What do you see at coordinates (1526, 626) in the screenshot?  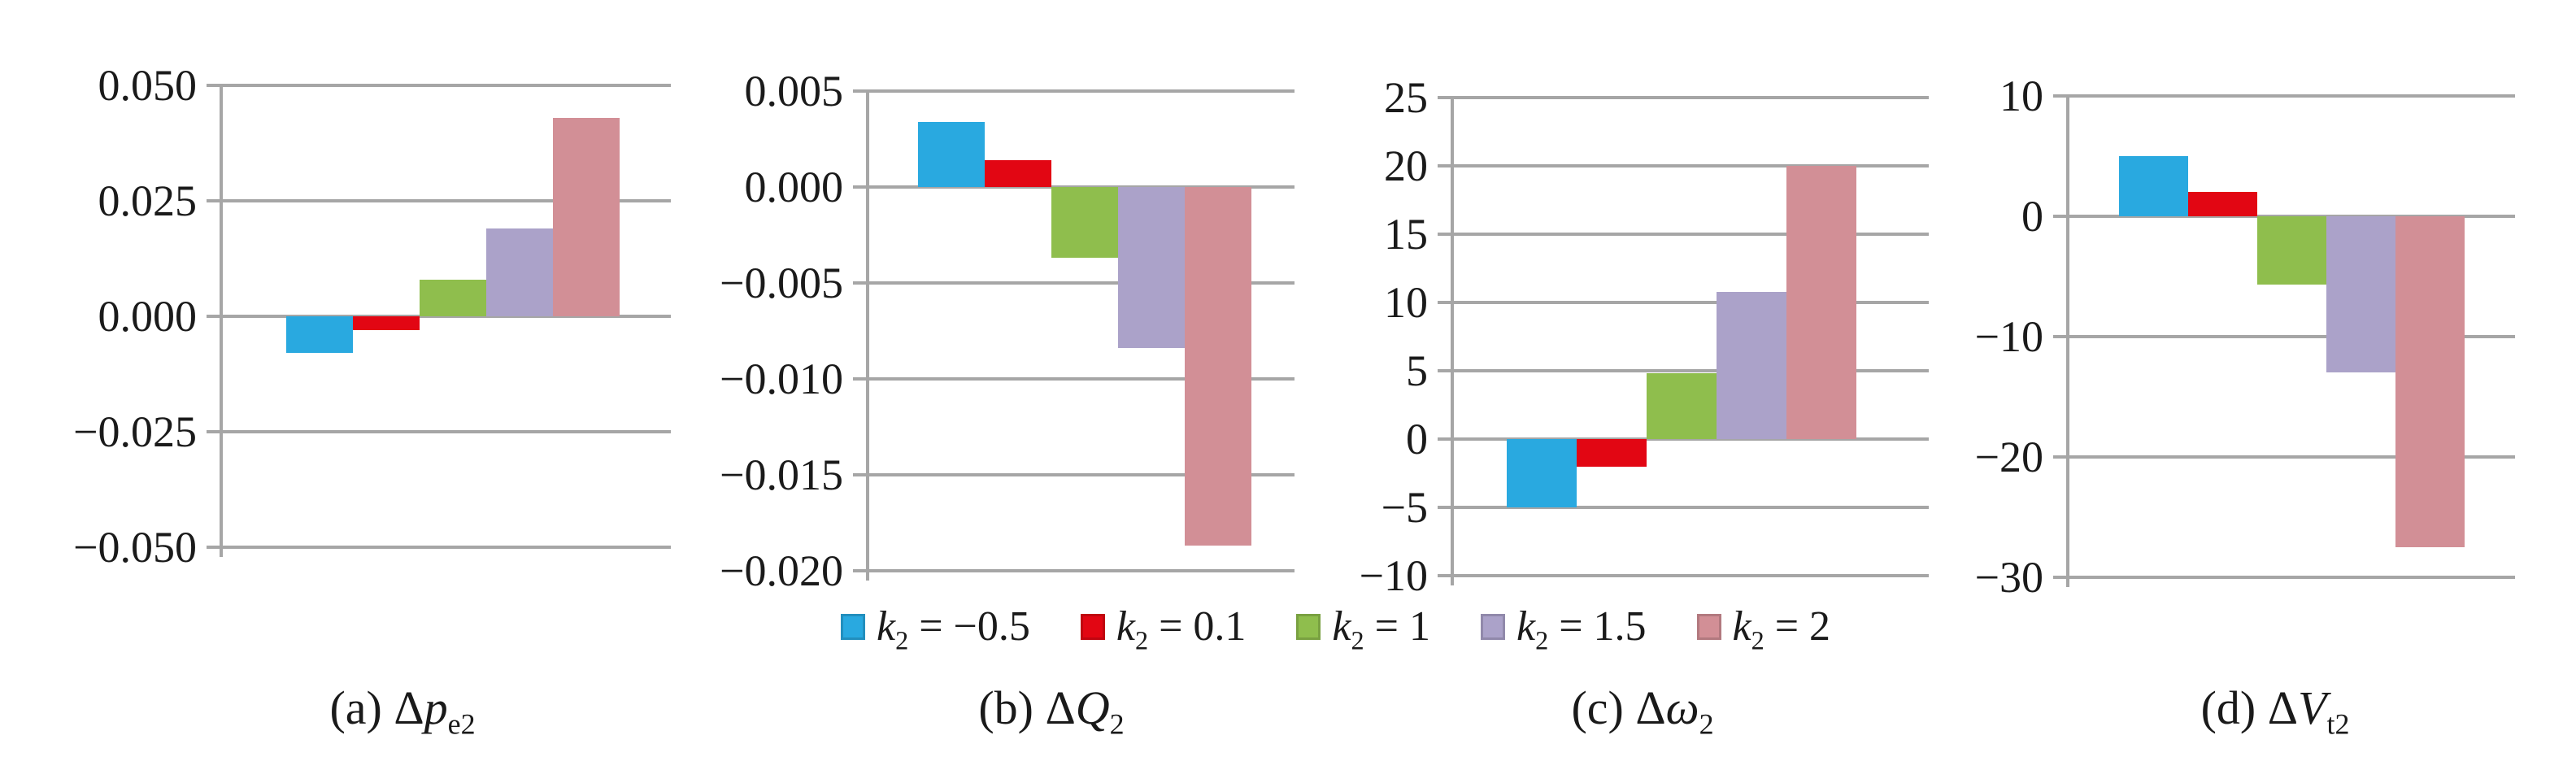 I see `legend-var-3: k` at bounding box center [1526, 626].